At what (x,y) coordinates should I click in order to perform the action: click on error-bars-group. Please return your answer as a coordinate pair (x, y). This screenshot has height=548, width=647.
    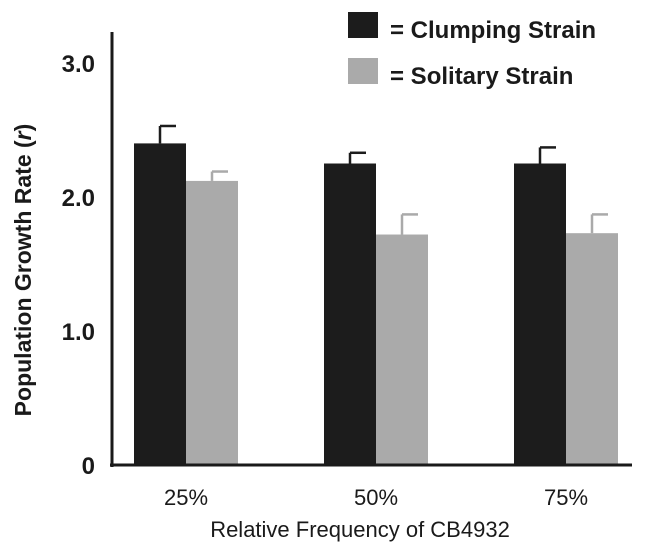
    Looking at the image, I should click on (383, 179).